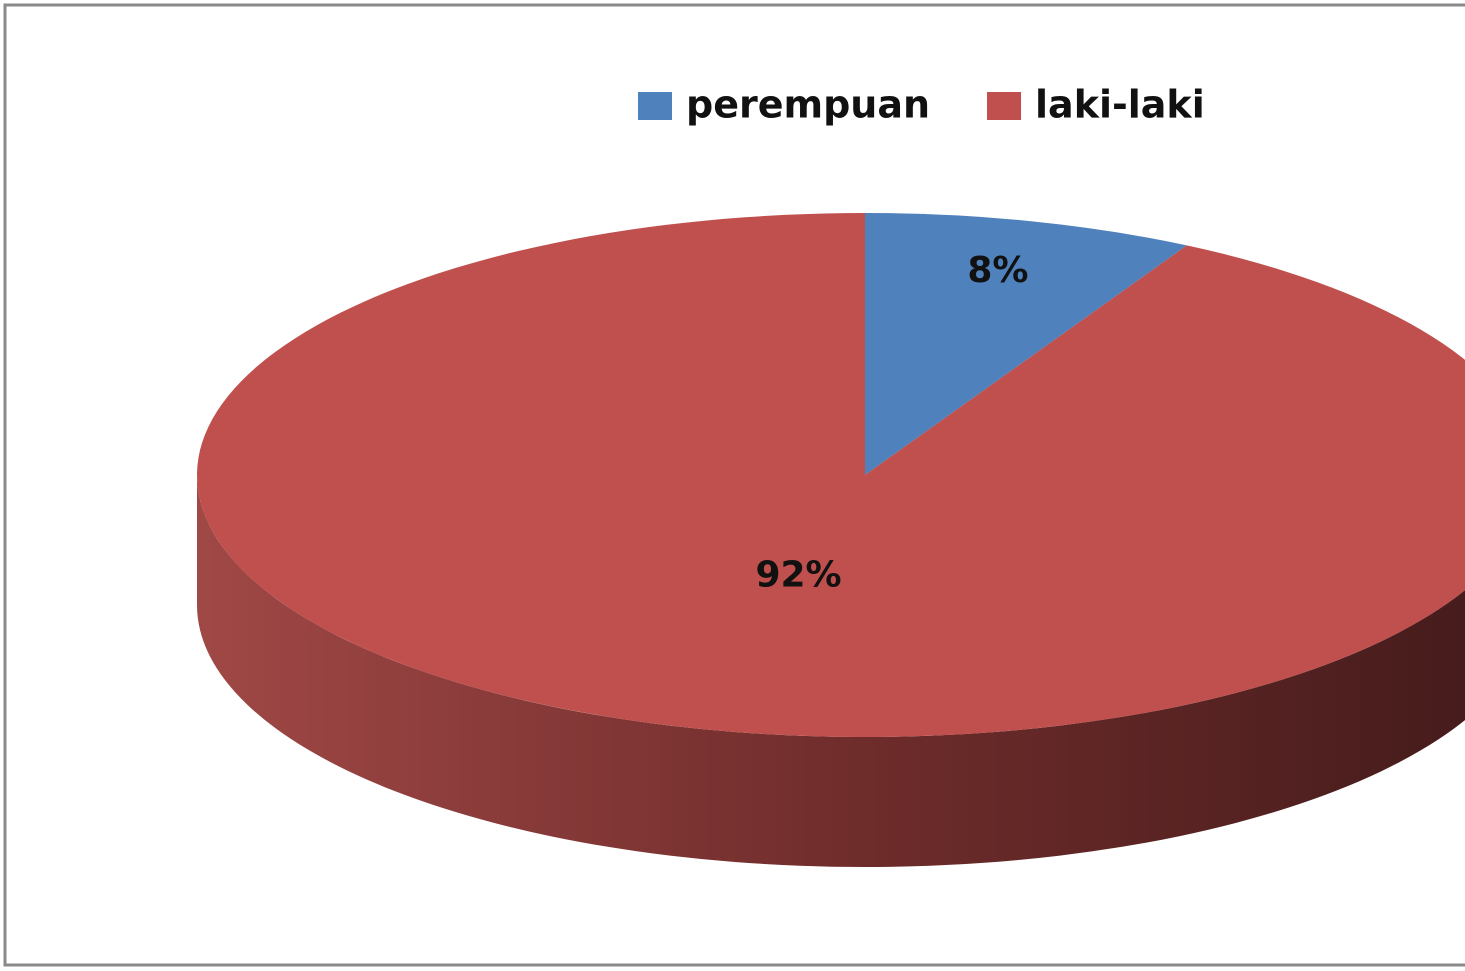  I want to click on data-label: 8%, so click(997, 270).